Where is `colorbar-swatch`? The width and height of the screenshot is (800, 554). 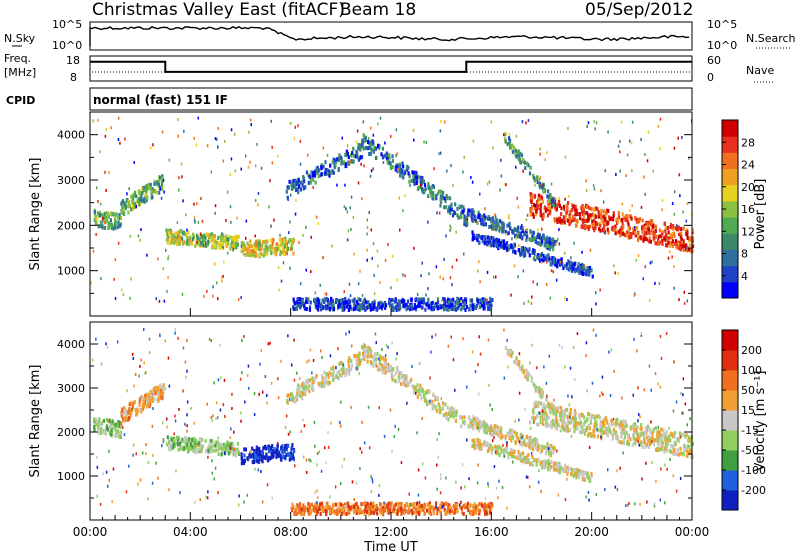
colorbar-swatch is located at coordinates (730, 209).